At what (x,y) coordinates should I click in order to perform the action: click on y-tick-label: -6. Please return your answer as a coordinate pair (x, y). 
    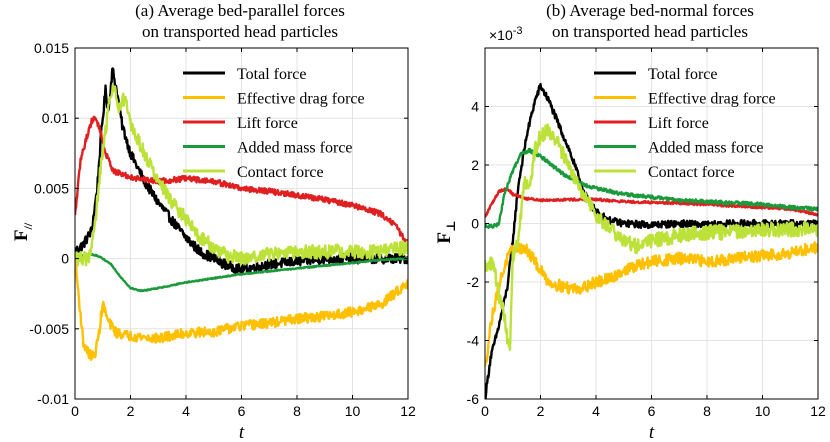
    Looking at the image, I should click on (473, 399).